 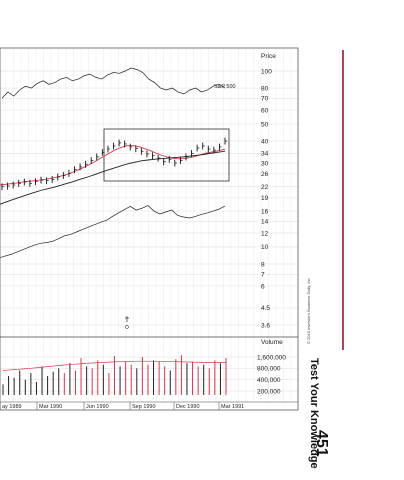 I want to click on sp500-label: S&P 500, so click(x=225, y=87).